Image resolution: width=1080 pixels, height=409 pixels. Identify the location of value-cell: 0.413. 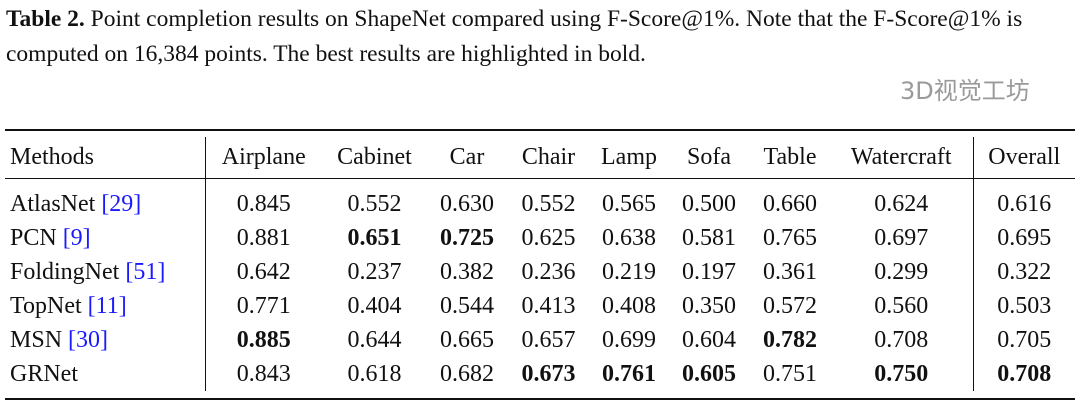
(548, 305).